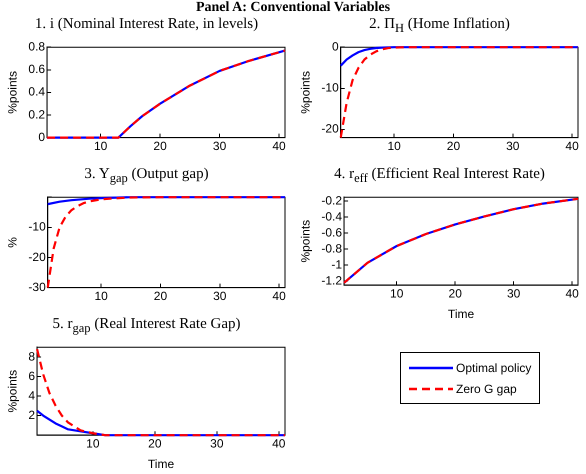  What do you see at coordinates (293, 8) in the screenshot?
I see `text: Panel A: Conventional Variables` at bounding box center [293, 8].